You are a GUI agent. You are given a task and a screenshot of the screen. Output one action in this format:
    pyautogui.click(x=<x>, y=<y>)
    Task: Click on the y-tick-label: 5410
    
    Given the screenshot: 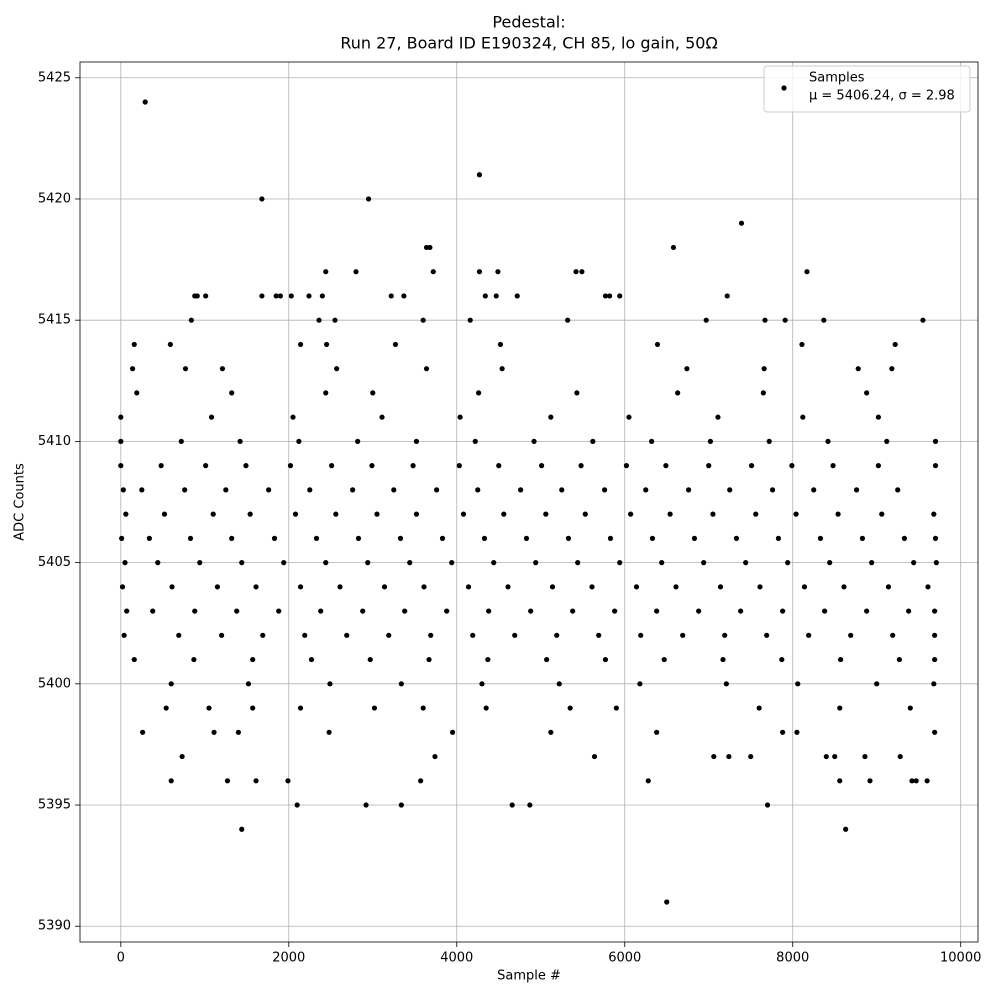 What is the action you would take?
    pyautogui.click(x=54, y=441)
    